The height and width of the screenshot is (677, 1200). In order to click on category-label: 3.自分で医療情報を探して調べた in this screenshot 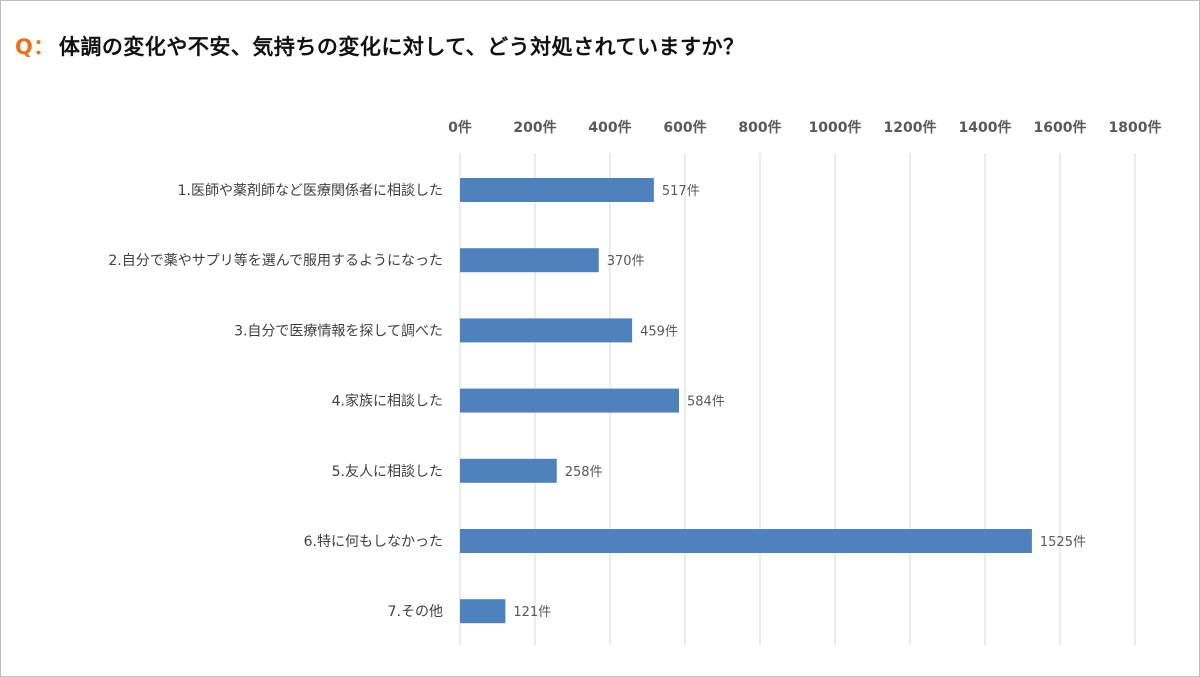, I will do `click(338, 330)`.